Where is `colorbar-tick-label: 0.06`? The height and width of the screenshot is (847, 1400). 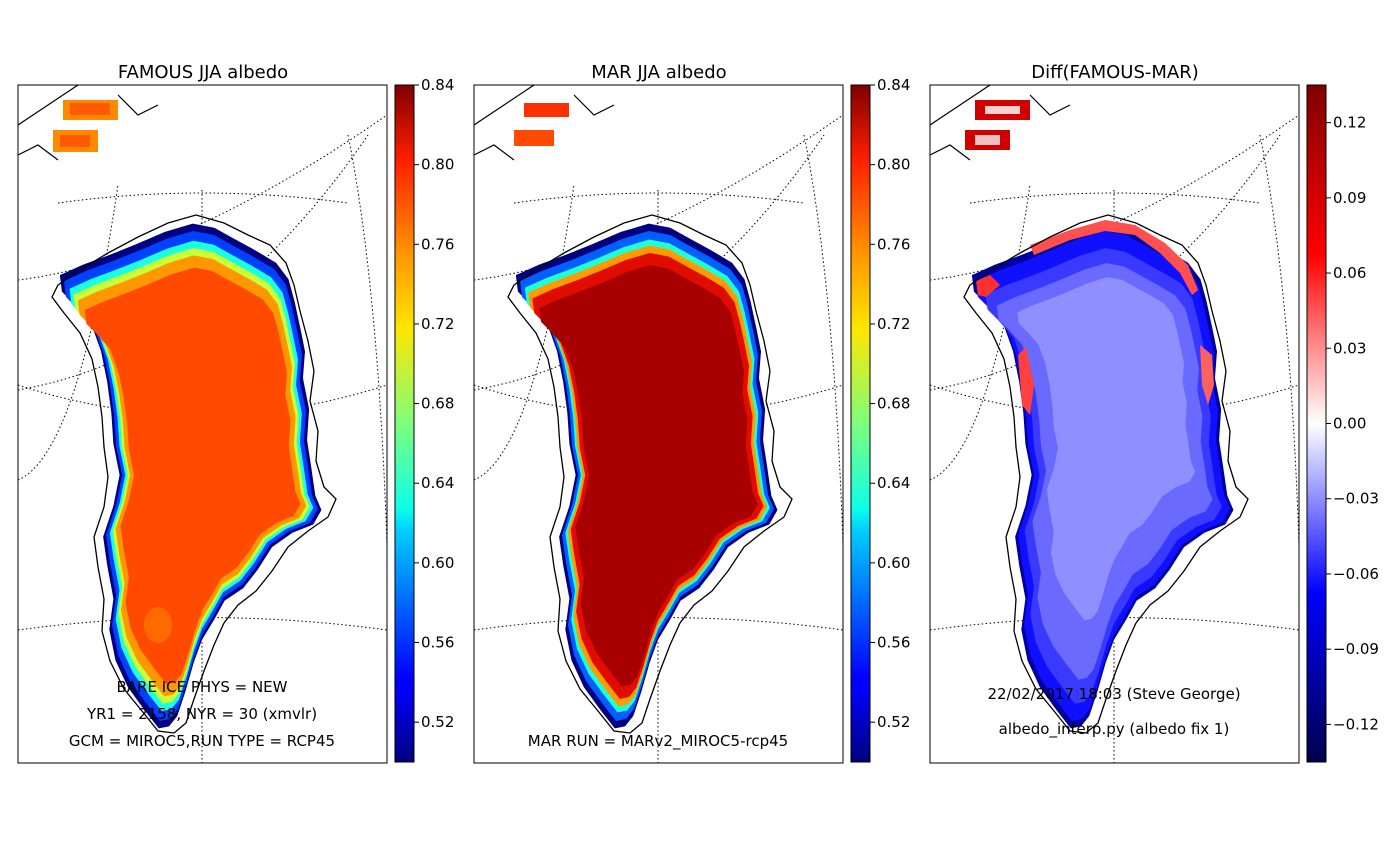
colorbar-tick-label: 0.06 is located at coordinates (1349, 273).